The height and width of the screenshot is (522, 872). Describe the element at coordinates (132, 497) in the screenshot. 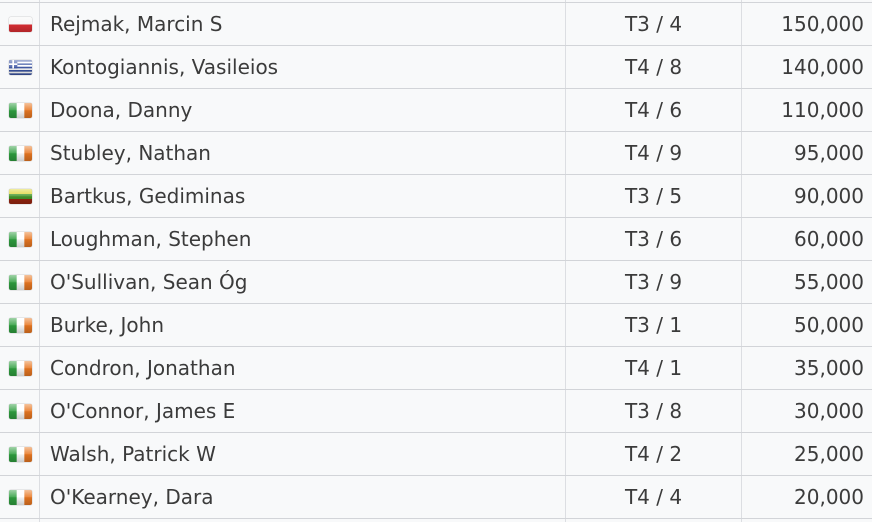

I see `player-name: O'Kearney, Dara` at that location.